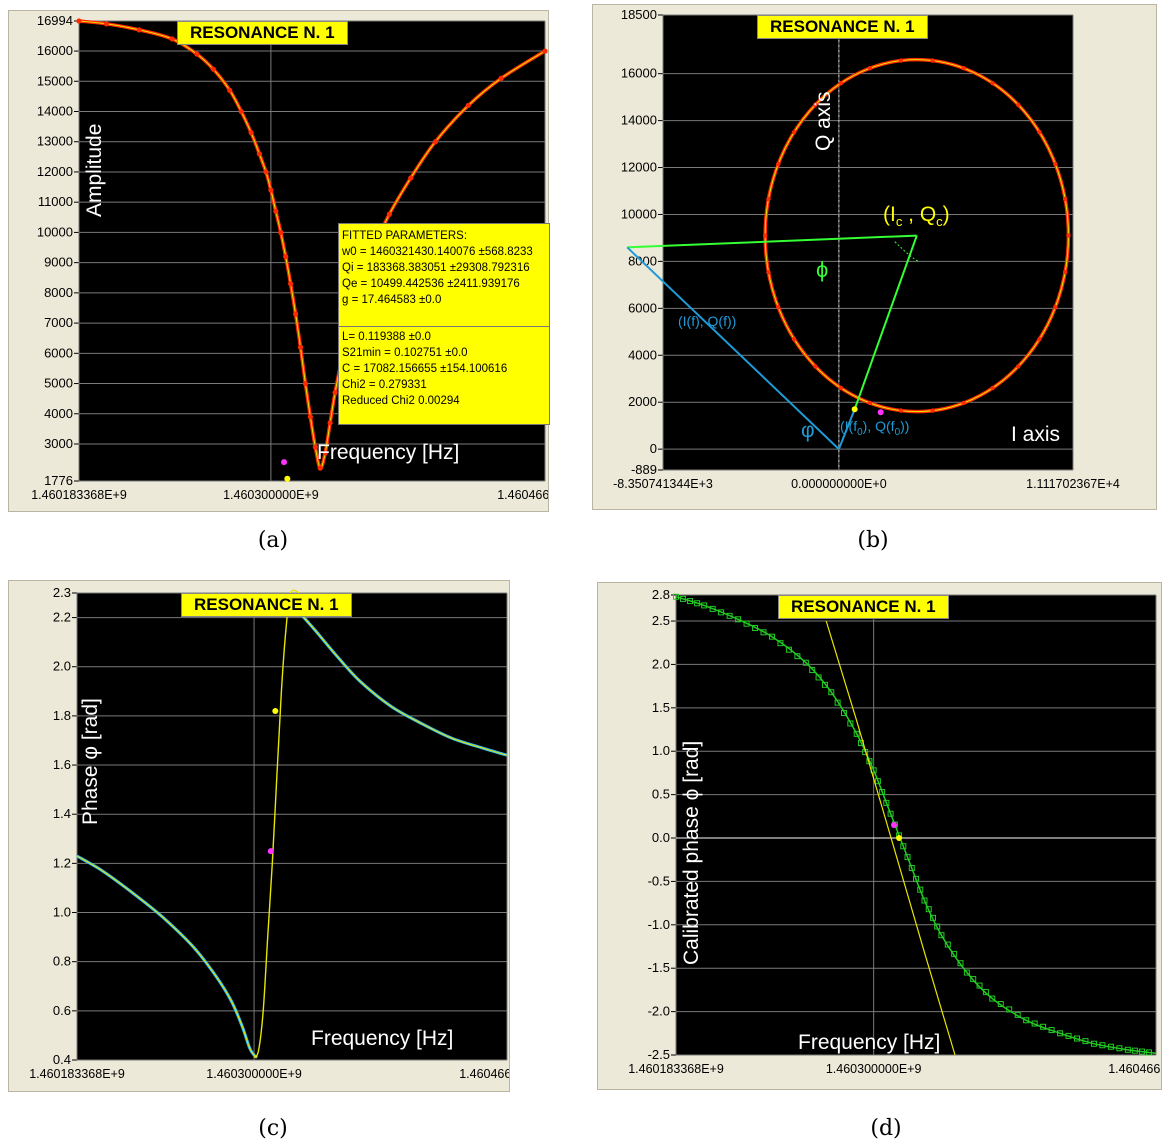  I want to click on y-tick-label: 1.4, so click(62, 813).